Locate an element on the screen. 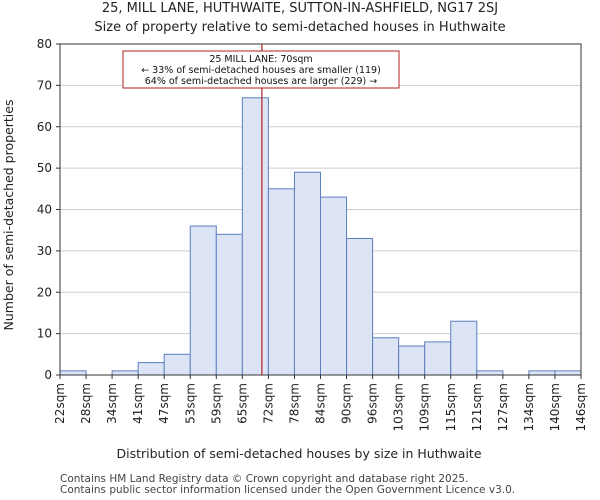  x-tick-label: 103sqm is located at coordinates (399, 407).